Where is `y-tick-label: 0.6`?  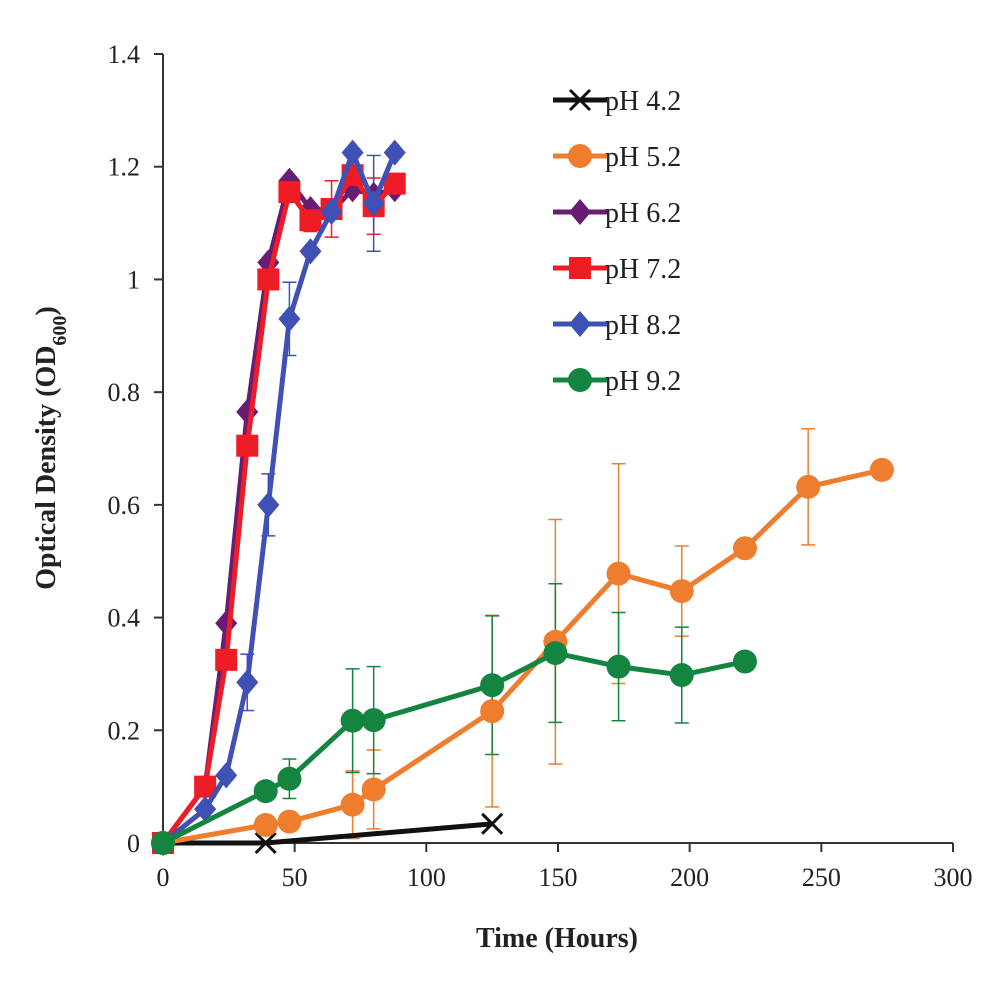
y-tick-label: 0.6 is located at coordinates (124, 505).